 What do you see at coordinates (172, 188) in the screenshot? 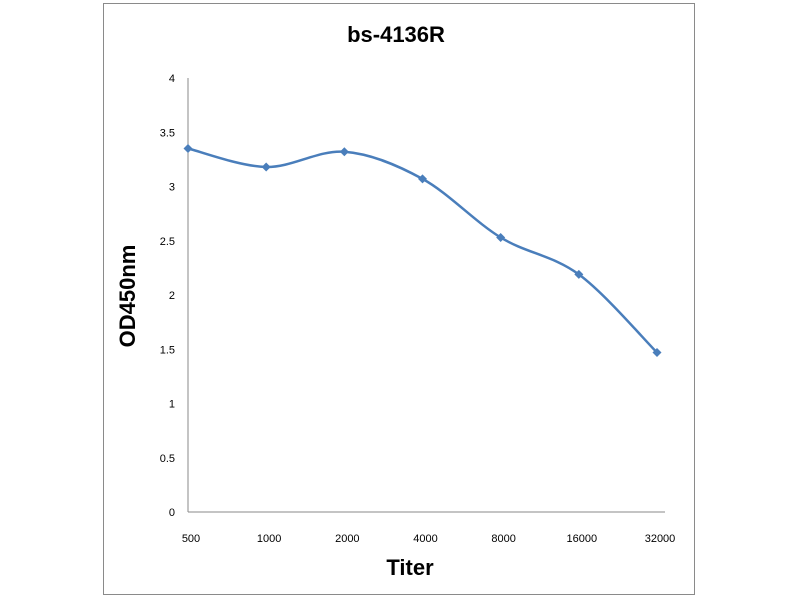
I see `y-tick-label: 3` at bounding box center [172, 188].